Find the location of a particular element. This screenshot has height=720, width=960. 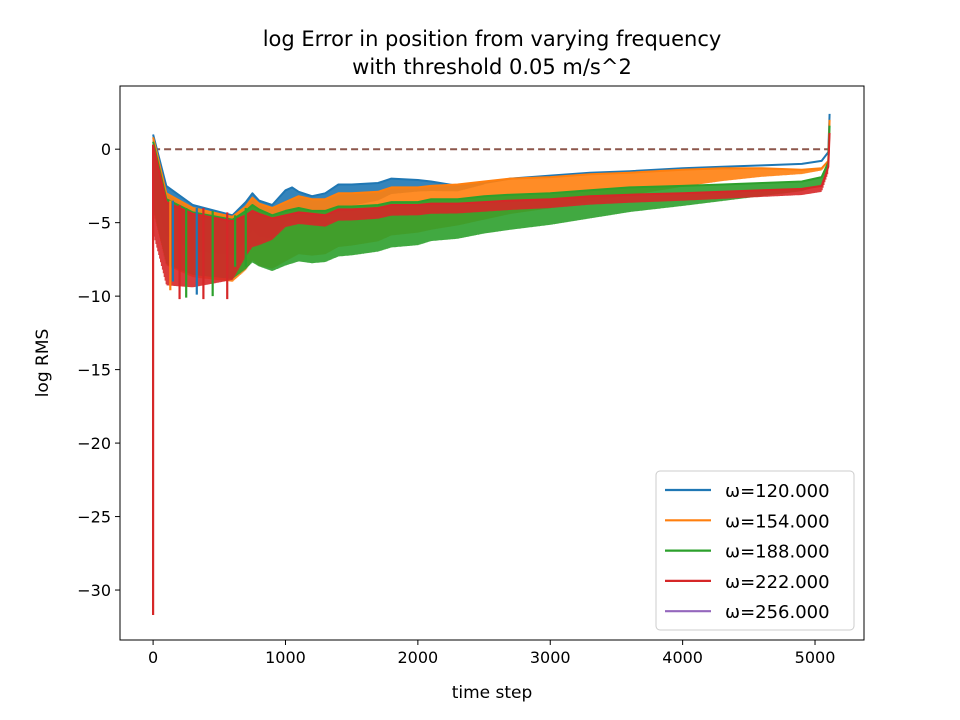

legend-label: ω=222.000 is located at coordinates (777, 582).